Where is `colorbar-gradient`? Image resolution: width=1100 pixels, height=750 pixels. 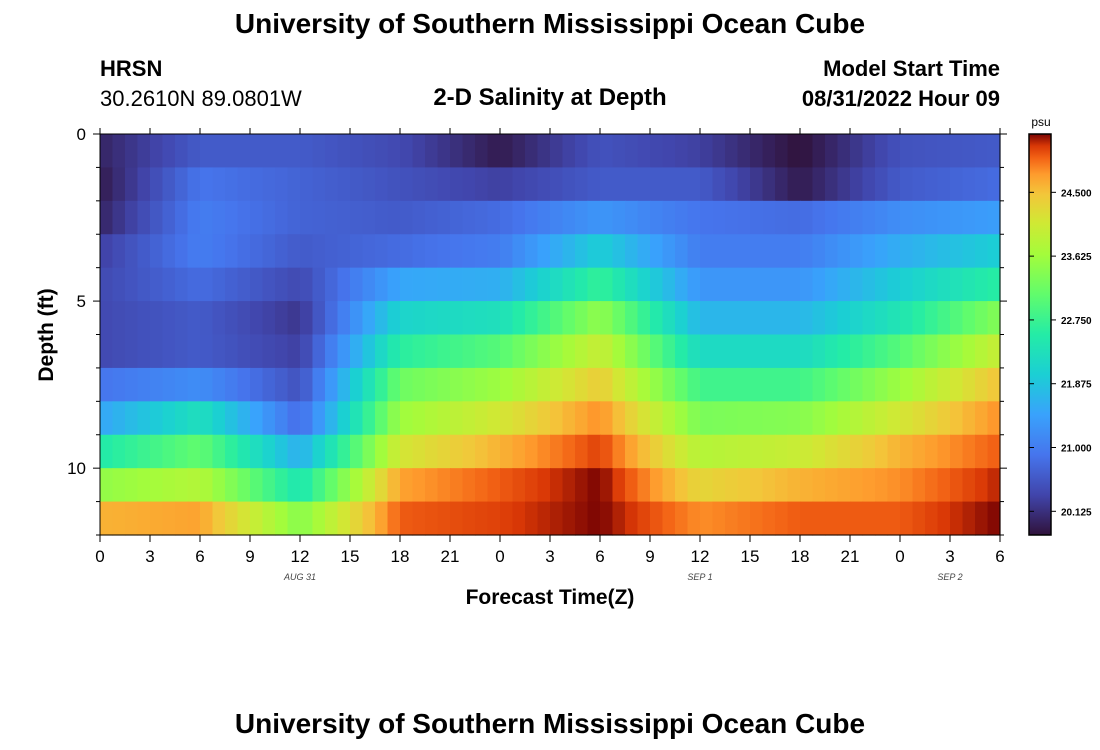
colorbar-gradient is located at coordinates (1040, 334).